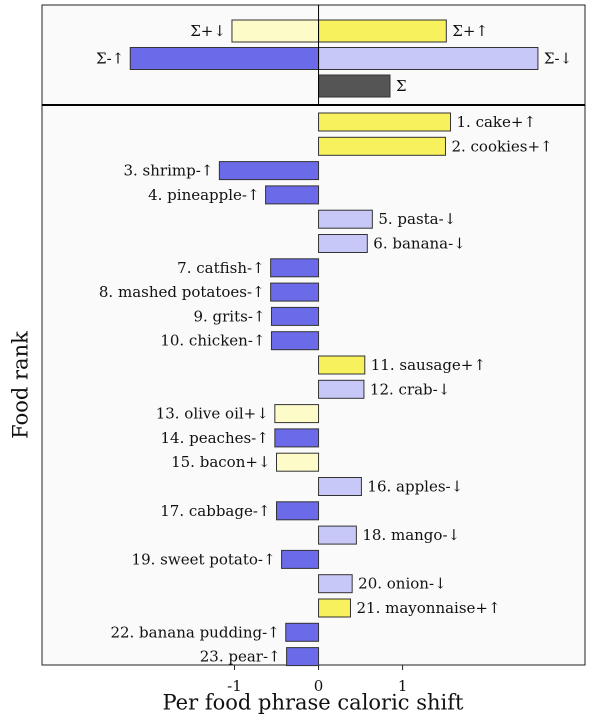 This screenshot has height=723, width=594. What do you see at coordinates (419, 244) in the screenshot?
I see `bar-label: 6. banana-↓` at bounding box center [419, 244].